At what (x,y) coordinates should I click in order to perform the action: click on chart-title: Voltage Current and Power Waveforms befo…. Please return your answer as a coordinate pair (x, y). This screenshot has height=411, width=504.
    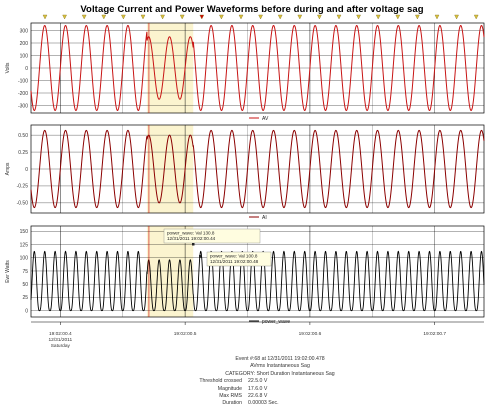
    Looking at the image, I should click on (252, 9).